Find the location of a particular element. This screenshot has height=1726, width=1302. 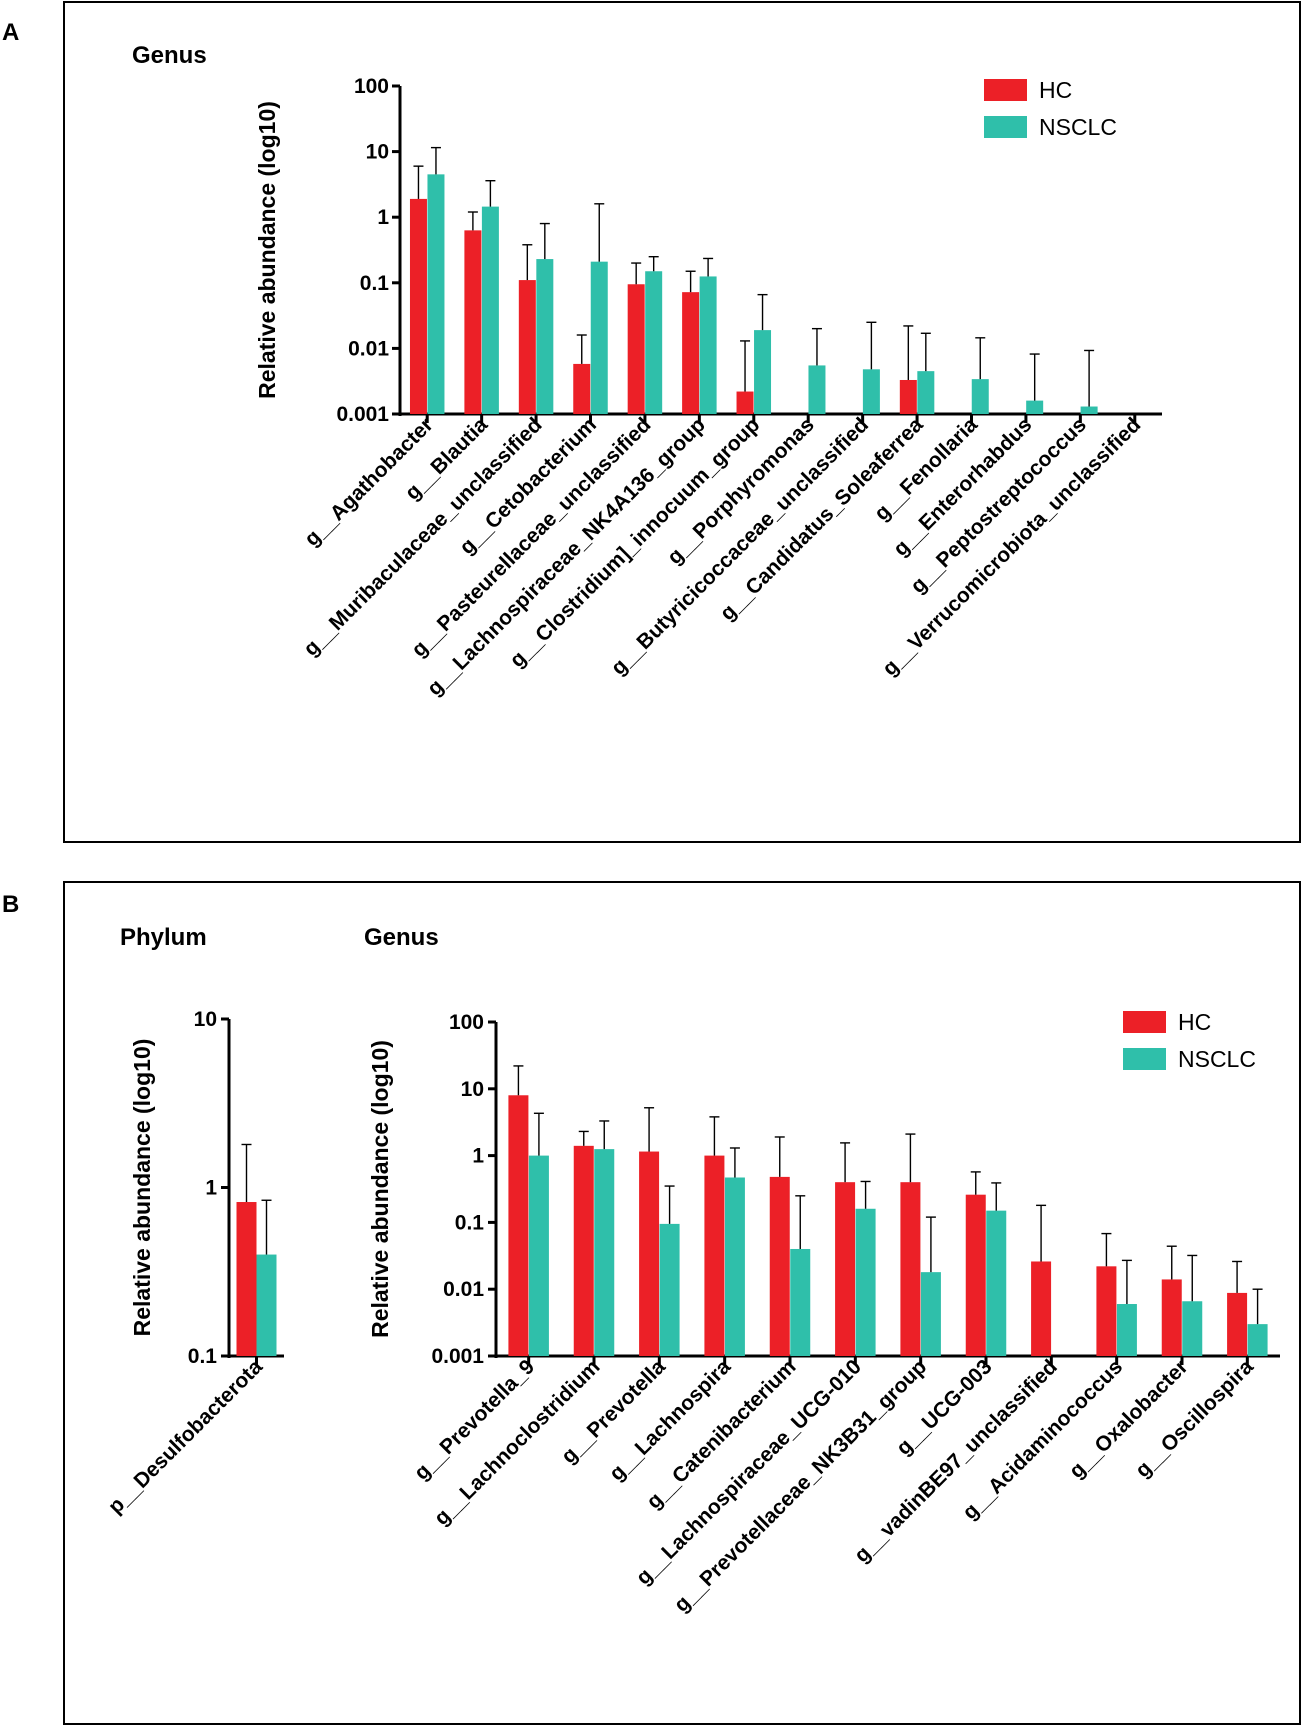

a-genus-y-tick-label: 0.001 is located at coordinates (362, 414).